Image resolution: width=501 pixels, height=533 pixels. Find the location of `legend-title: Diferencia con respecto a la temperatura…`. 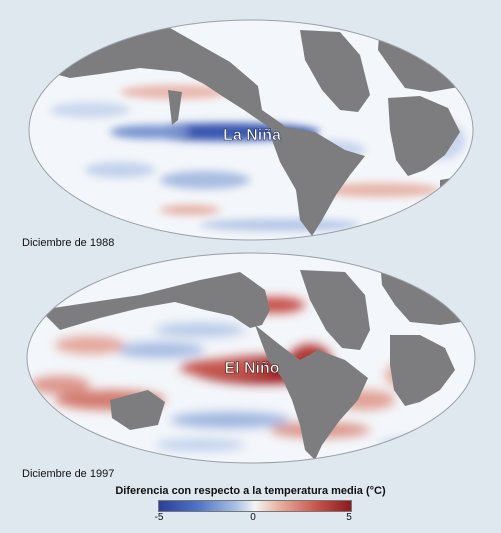

legend-title: Diferencia con respecto a la temperatura… is located at coordinates (250, 491).